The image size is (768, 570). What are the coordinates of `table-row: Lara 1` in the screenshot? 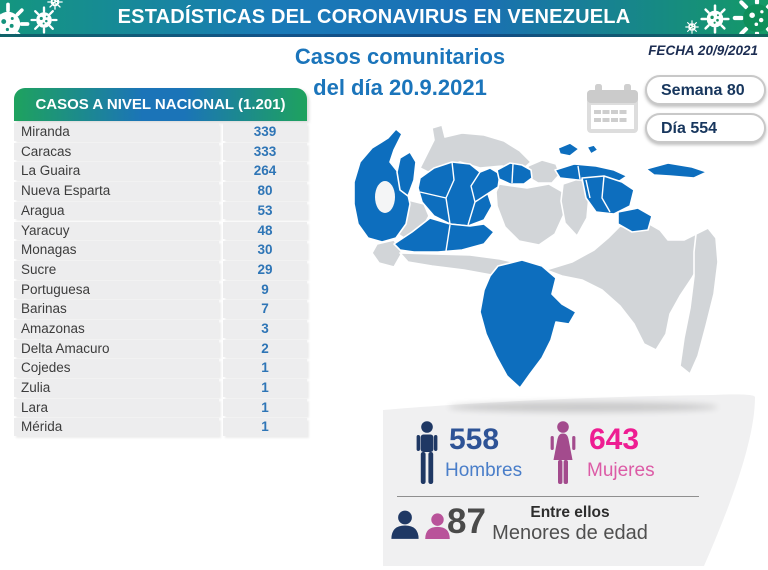 It's located at (160, 407).